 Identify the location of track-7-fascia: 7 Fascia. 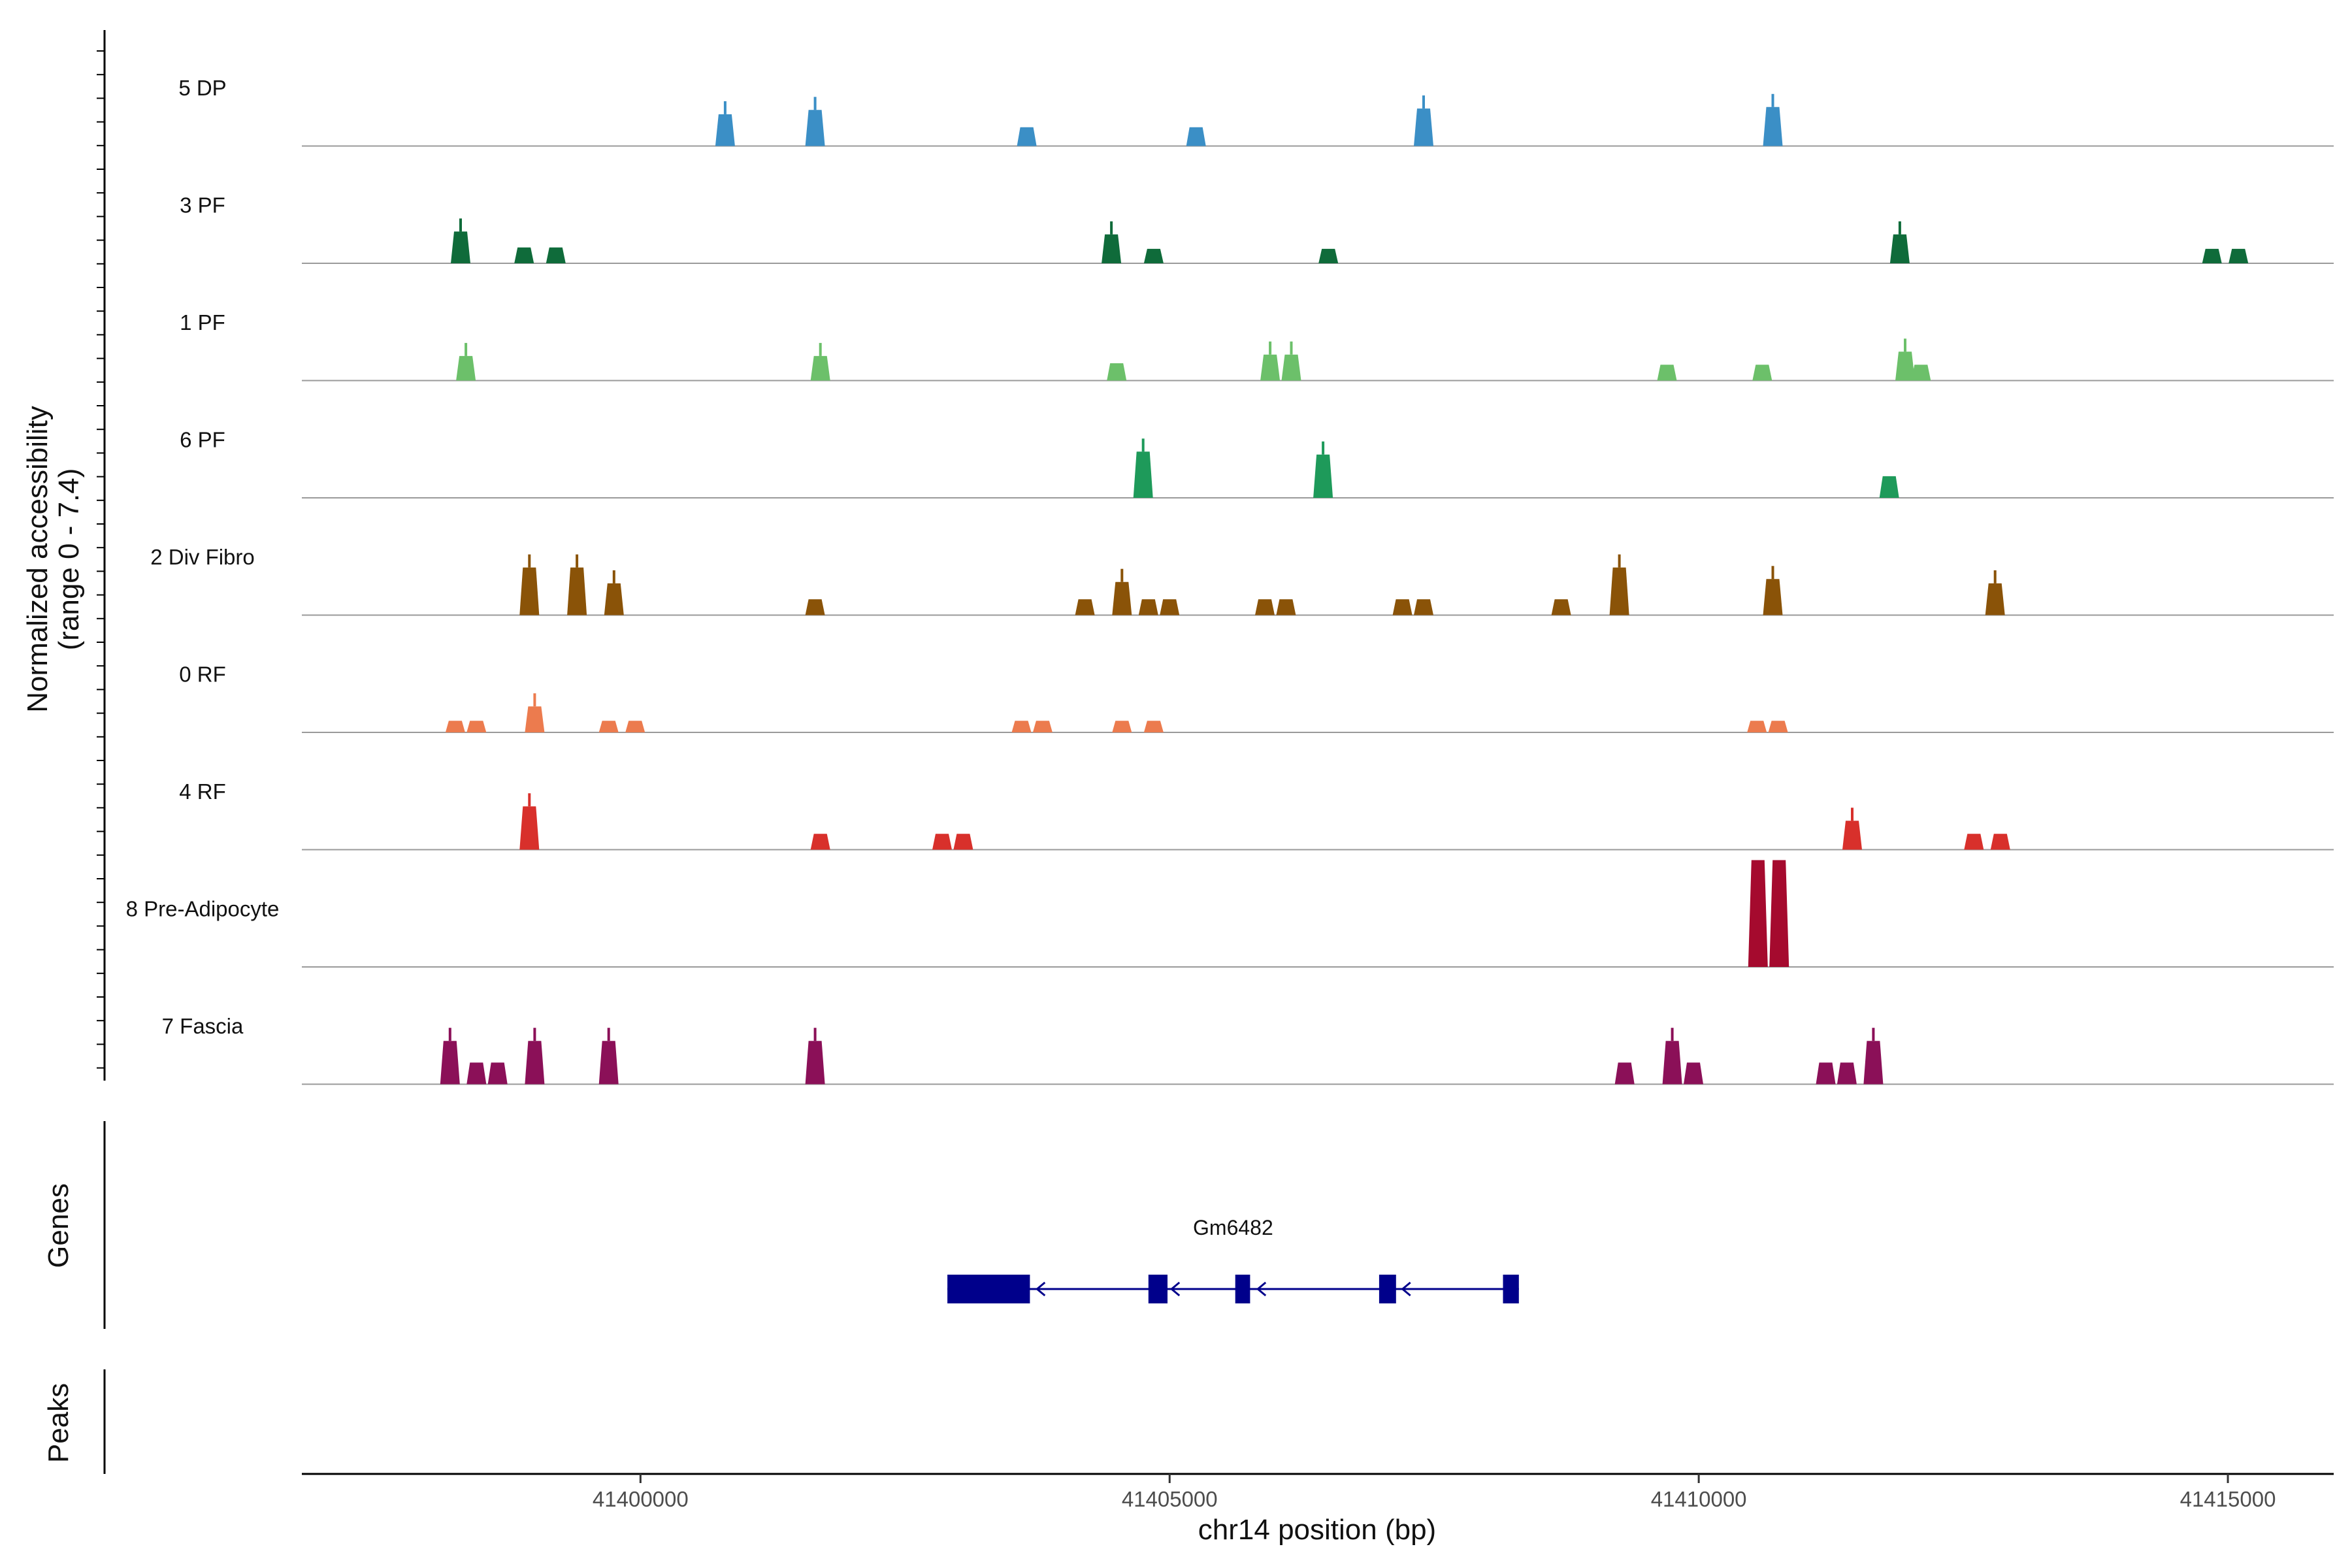
(1248, 1049).